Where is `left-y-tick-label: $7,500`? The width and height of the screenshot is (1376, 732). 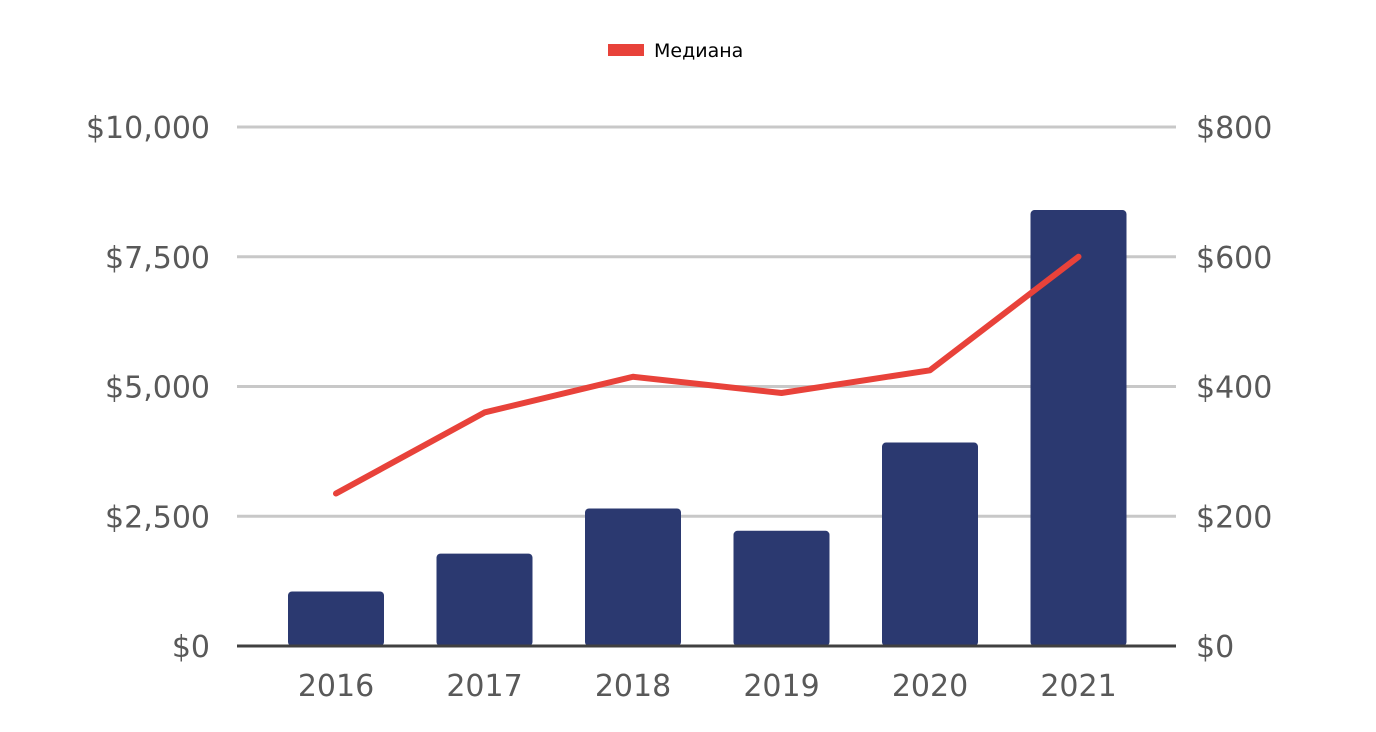 left-y-tick-label: $7,500 is located at coordinates (157, 258).